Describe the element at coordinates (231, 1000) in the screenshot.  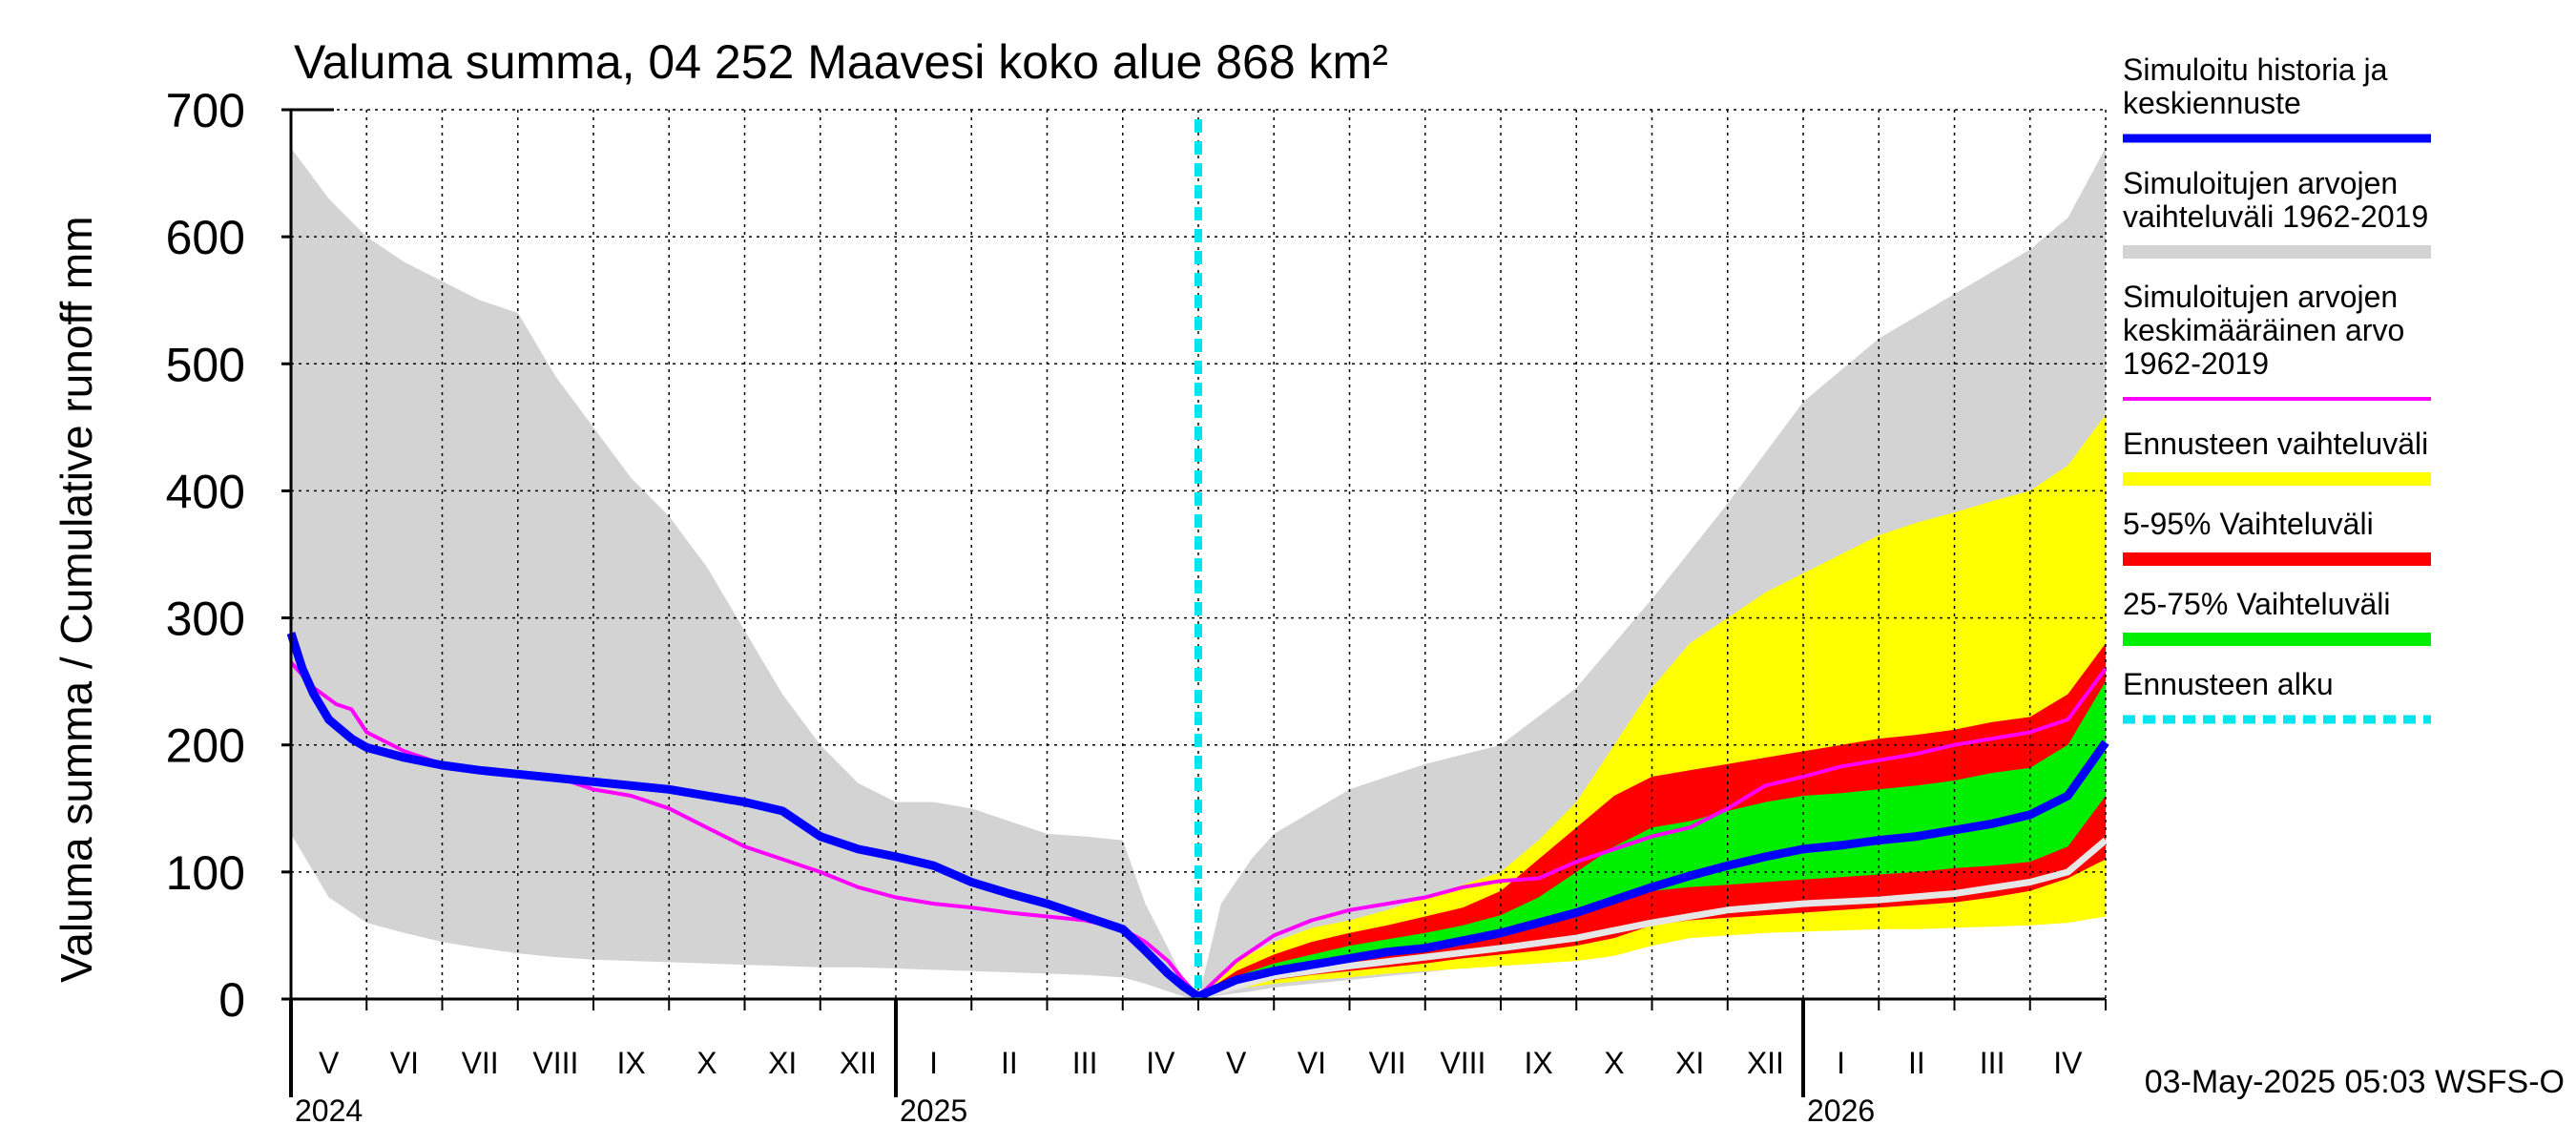
I see `y-tick-label: 0` at that location.